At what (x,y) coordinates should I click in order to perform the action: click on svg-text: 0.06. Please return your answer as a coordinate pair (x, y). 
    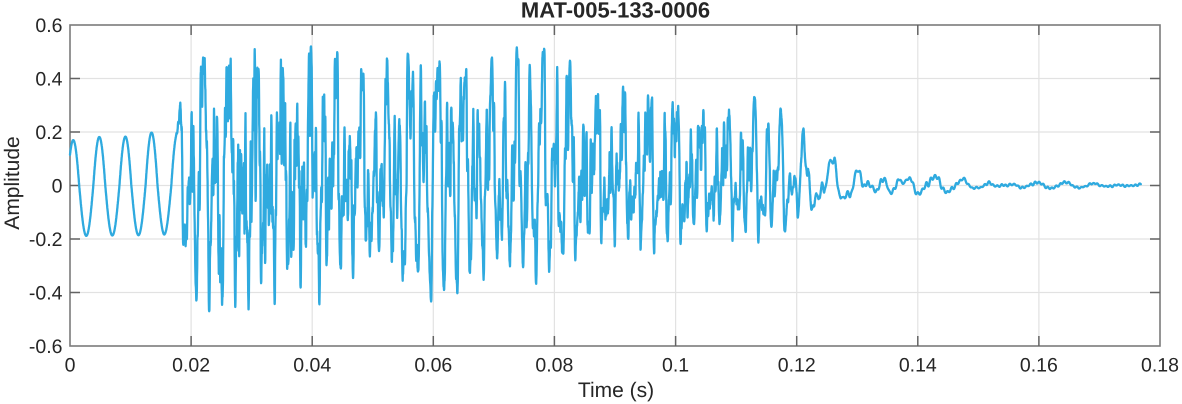
    Looking at the image, I should click on (433, 366).